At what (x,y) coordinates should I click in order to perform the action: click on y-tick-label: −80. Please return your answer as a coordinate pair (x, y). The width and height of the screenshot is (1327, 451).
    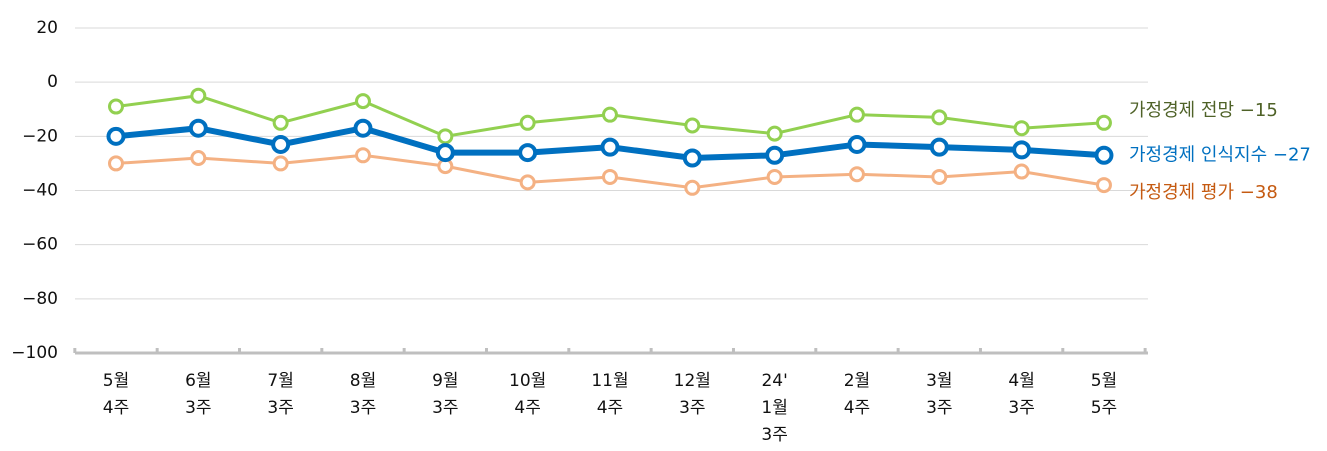
    Looking at the image, I should click on (40, 299).